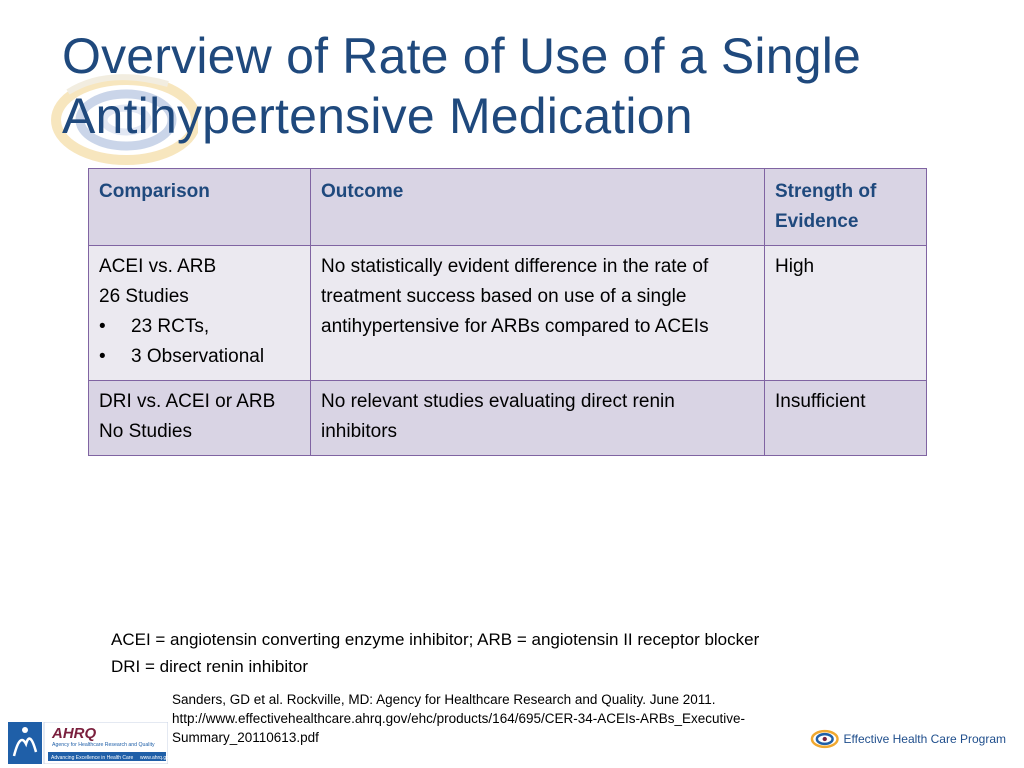 The width and height of the screenshot is (1024, 768). I want to click on svg-text: www.ahrq.gov, so click(154, 758).